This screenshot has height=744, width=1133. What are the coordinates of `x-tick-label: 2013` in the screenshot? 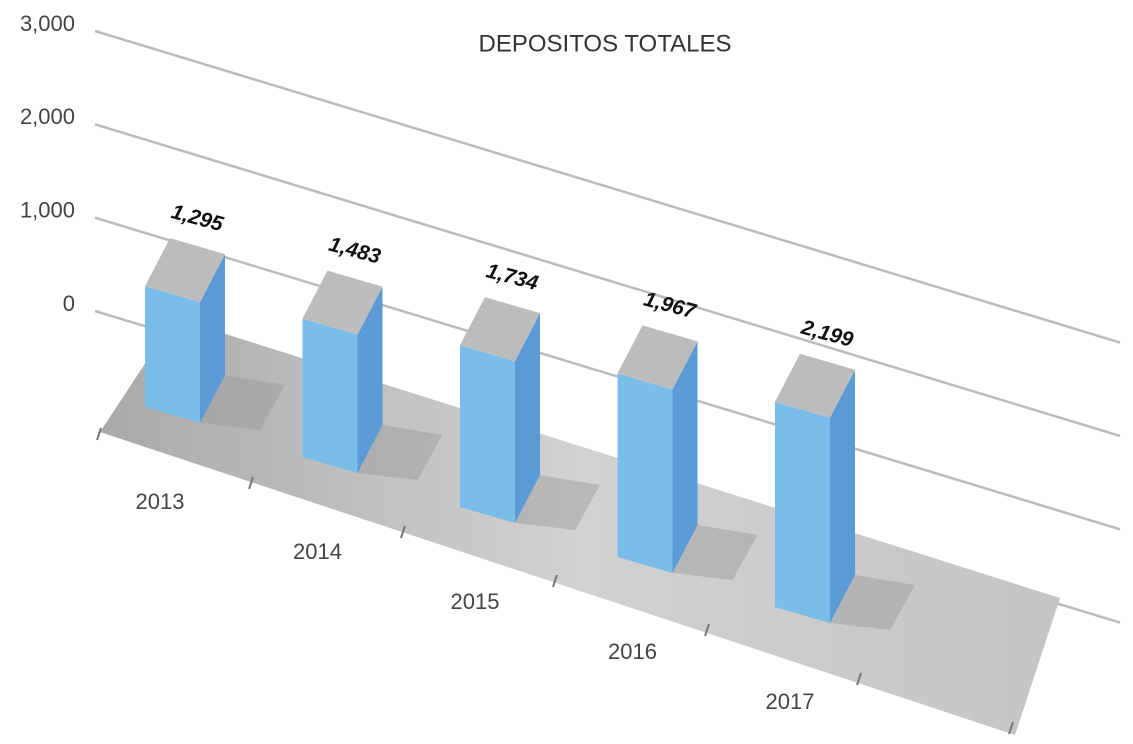 It's located at (160, 501).